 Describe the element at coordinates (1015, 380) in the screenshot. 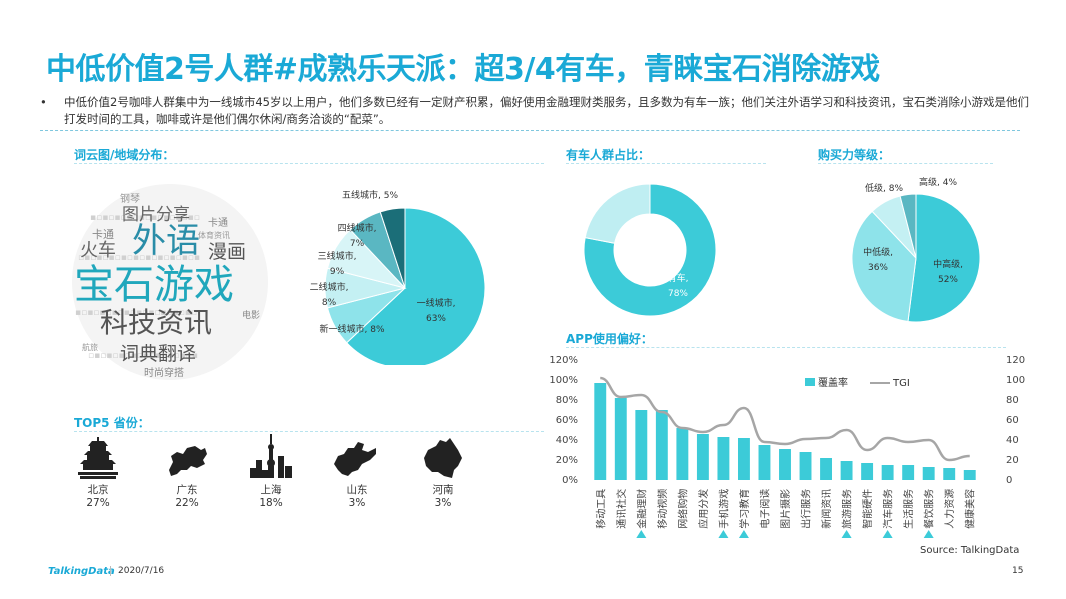

I see `y-right-tick: 100` at that location.